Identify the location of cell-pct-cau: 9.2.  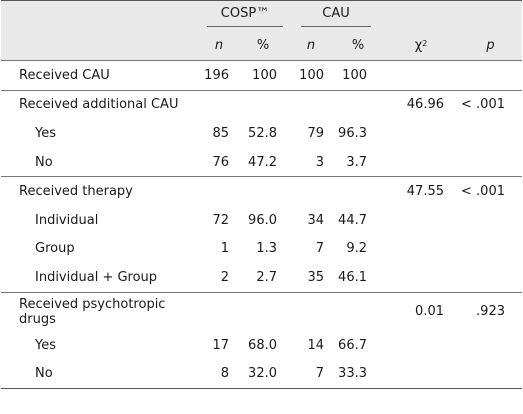
(356, 249).